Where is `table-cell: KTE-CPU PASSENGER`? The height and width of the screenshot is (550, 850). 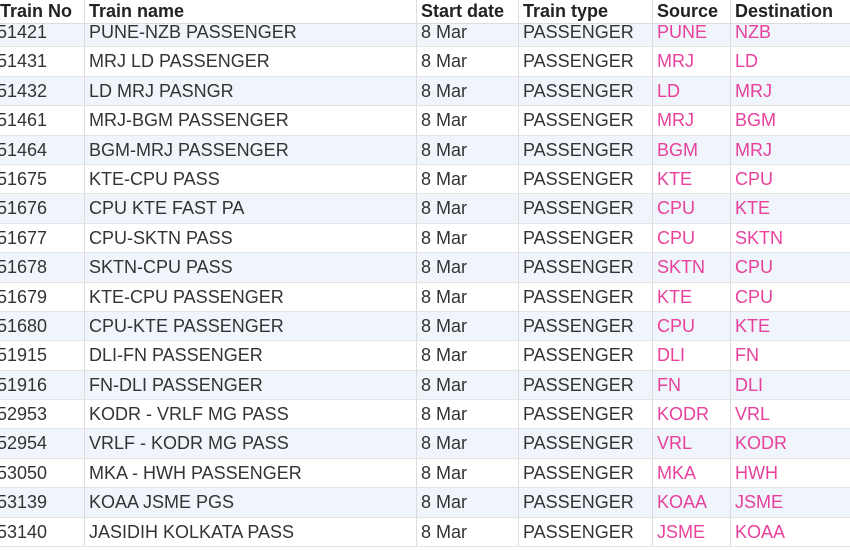
table-cell: KTE-CPU PASSENGER is located at coordinates (250, 296).